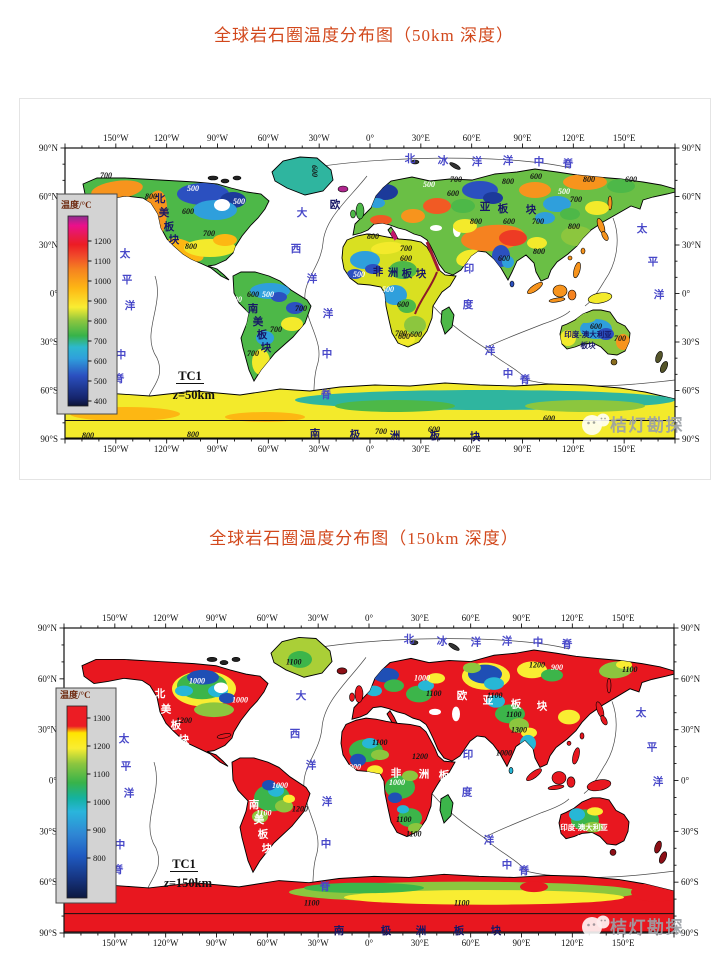 Image resolution: width=728 pixels, height=953 pixels. I want to click on legend-tick-label: 1300, so click(101, 718).